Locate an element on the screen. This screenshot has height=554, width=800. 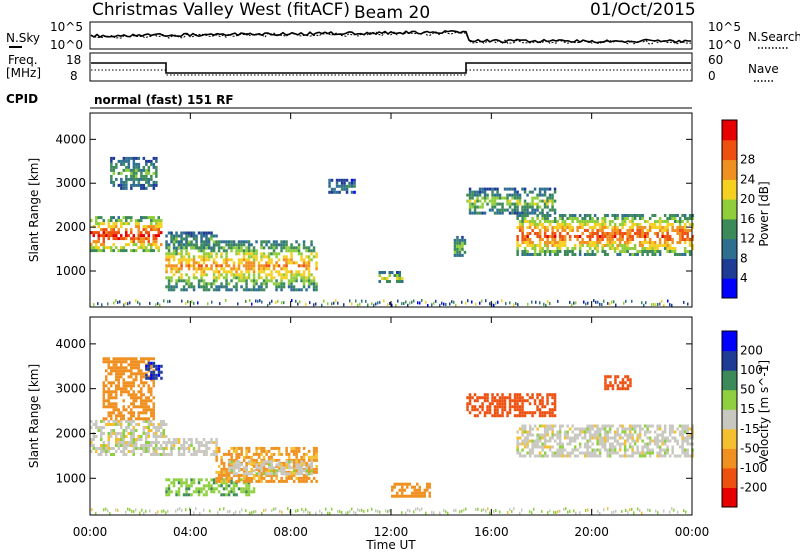
colorbar-tick-label: 12 is located at coordinates (747, 239).